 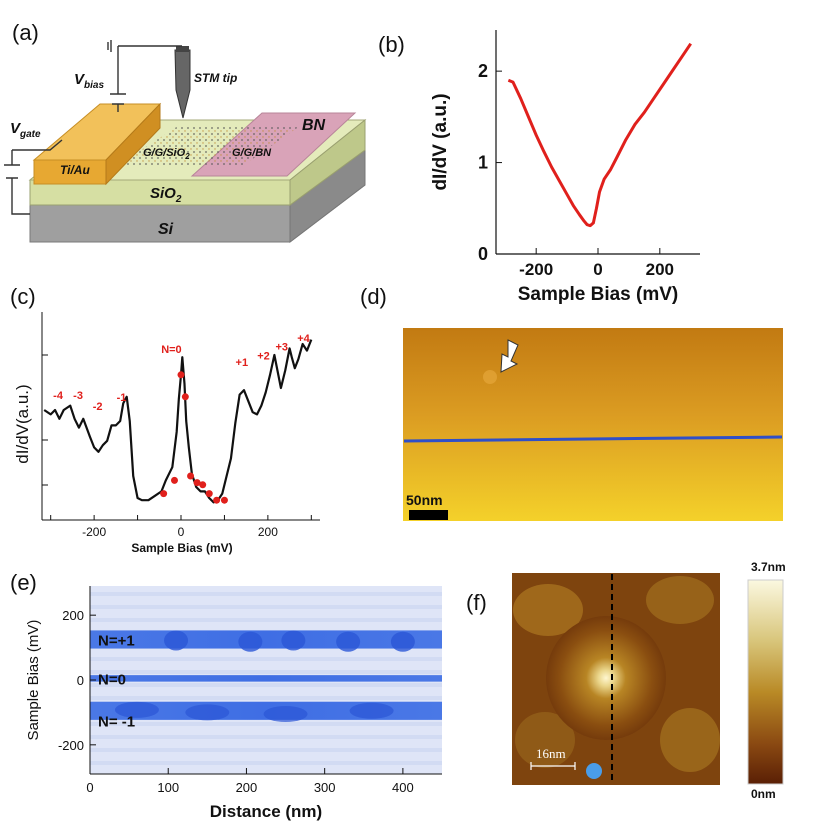 What do you see at coordinates (178, 199) in the screenshot?
I see `sio2-subscript: 2` at bounding box center [178, 199].